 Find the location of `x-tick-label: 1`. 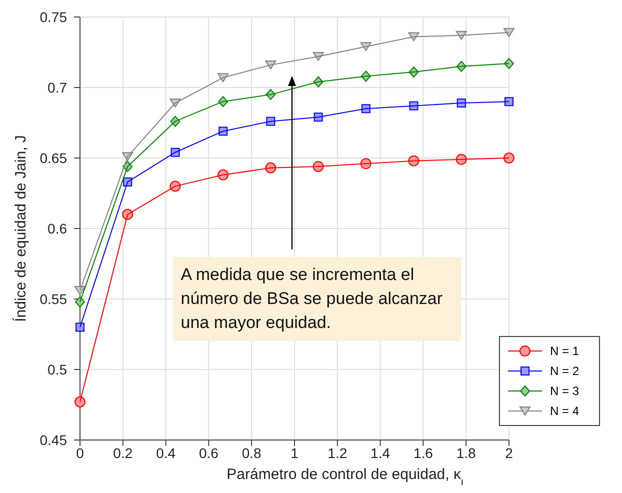

x-tick-label: 1 is located at coordinates (294, 452).